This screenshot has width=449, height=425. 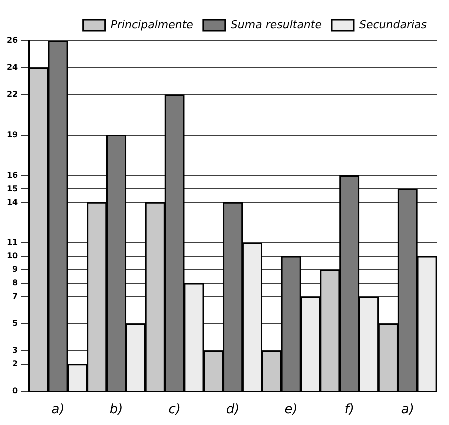 What do you see at coordinates (393, 25) in the screenshot?
I see `legend-label: Secundarias` at bounding box center [393, 25].